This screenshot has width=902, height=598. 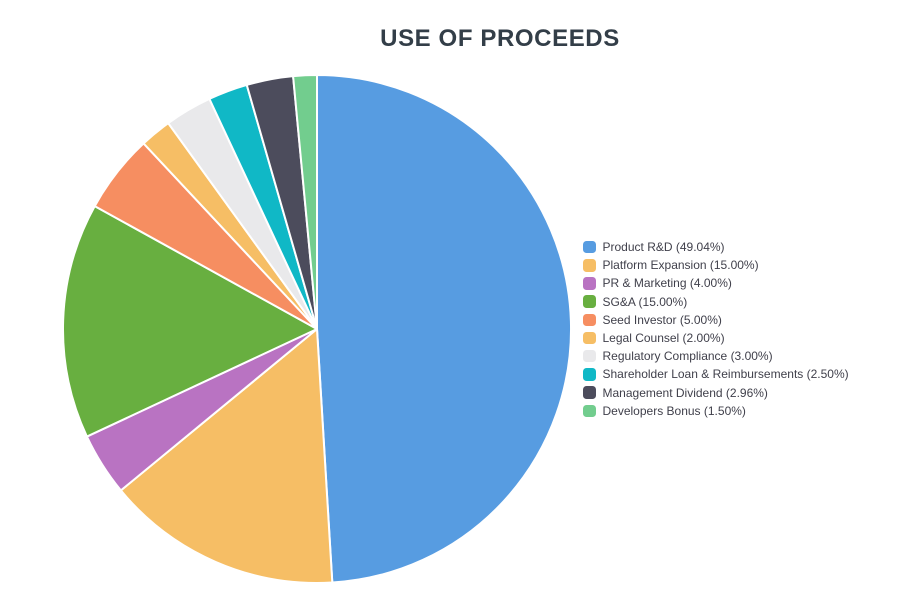 I want to click on legend-item-platform-expansion: Platform Expansion (15.00%), so click(x=716, y=265).